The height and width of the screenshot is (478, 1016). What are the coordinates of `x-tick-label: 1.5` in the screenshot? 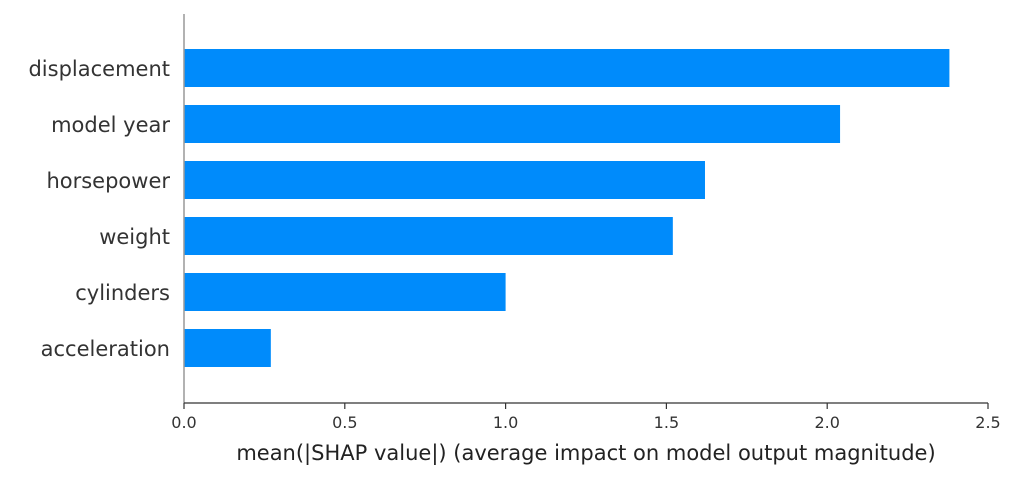 It's located at (666, 422).